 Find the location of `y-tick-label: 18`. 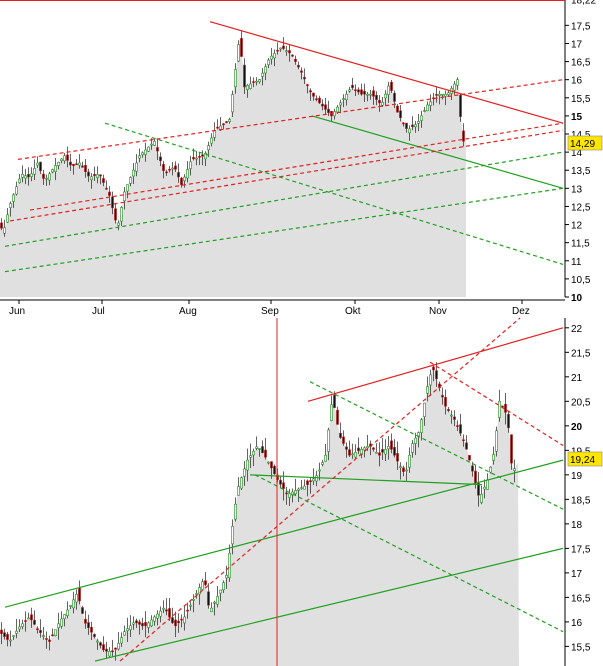

y-tick-label: 18 is located at coordinates (577, 525).